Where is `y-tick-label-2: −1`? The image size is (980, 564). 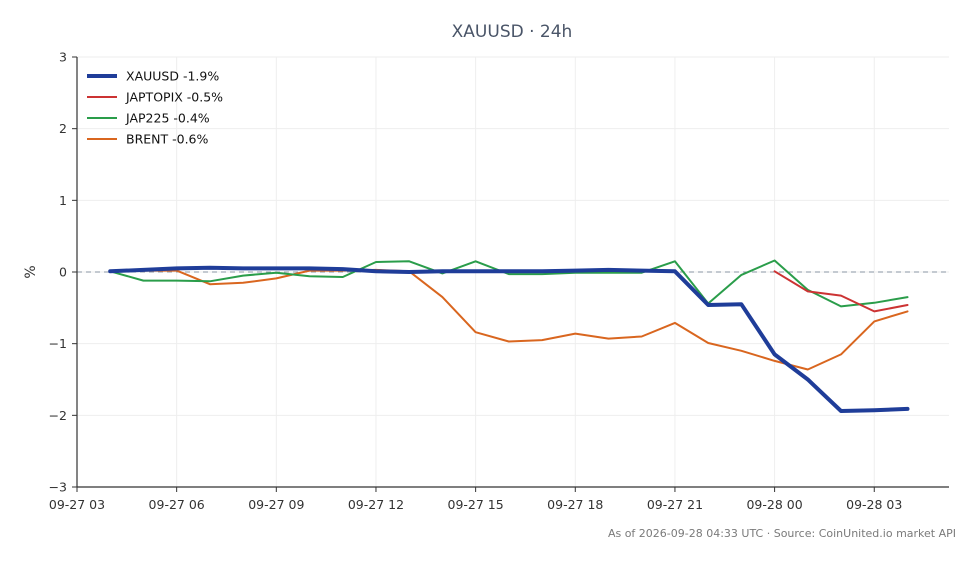
y-tick-label-2: −1 is located at coordinates (58, 343).